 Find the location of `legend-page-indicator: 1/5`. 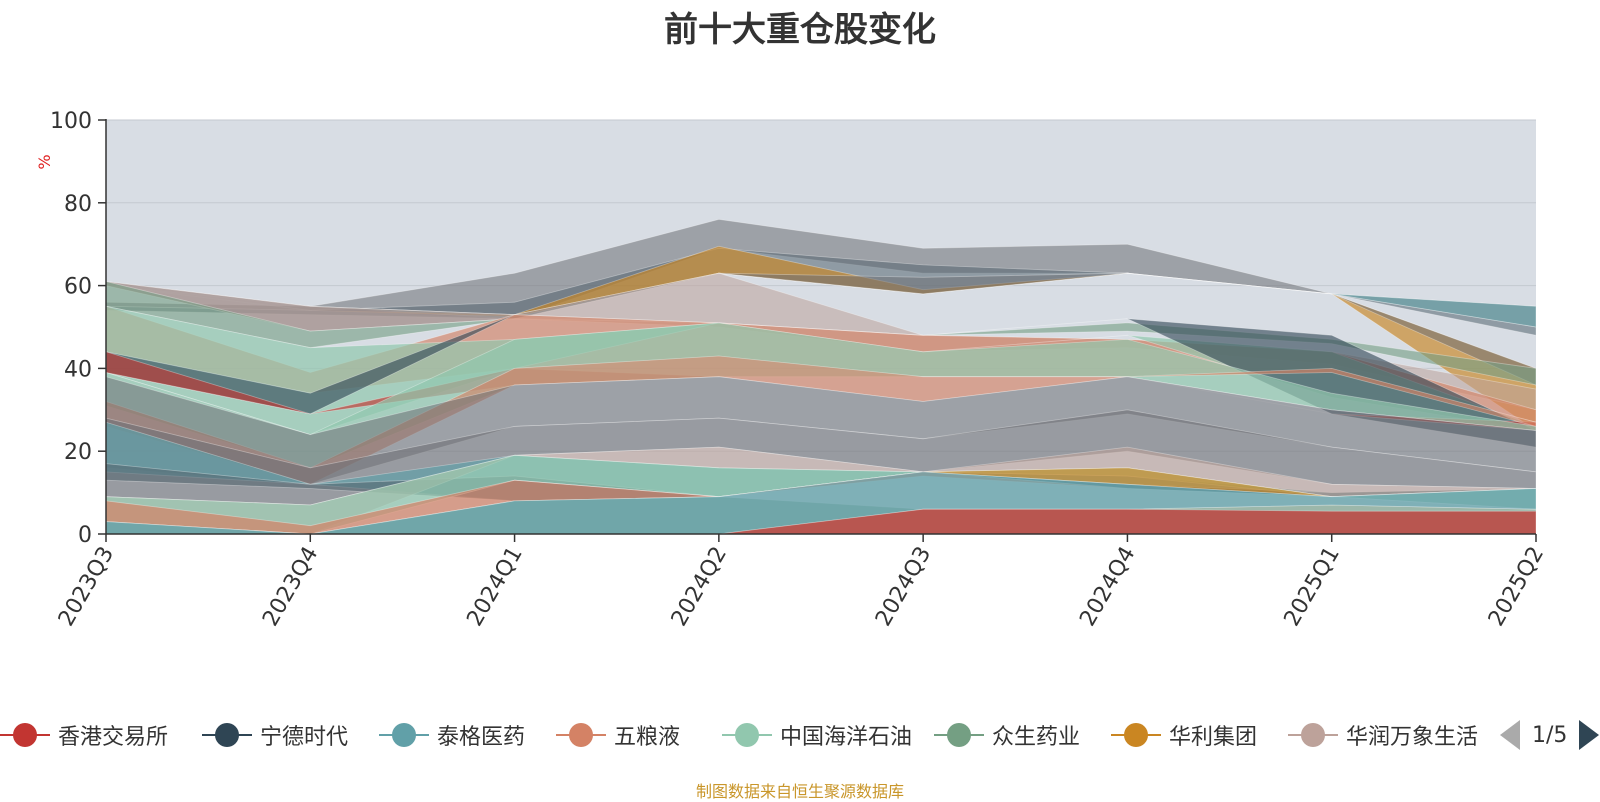

legend-page-indicator: 1/5 is located at coordinates (1550, 735).